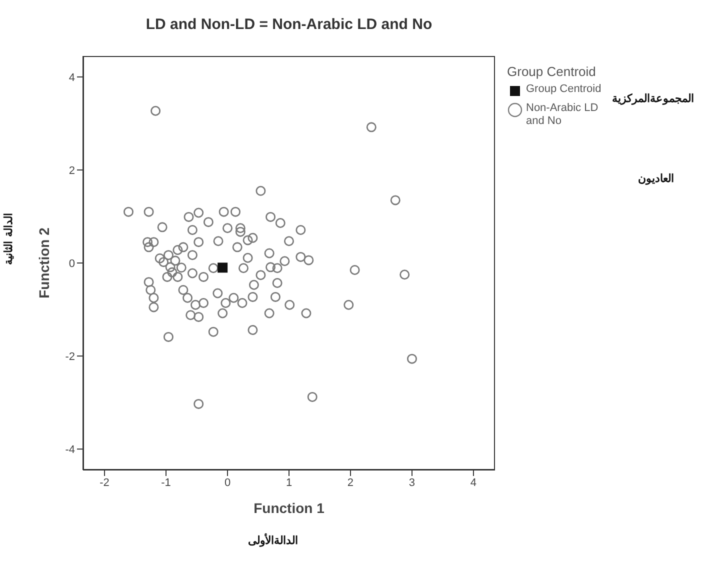 The image size is (723, 566). Describe the element at coordinates (289, 508) in the screenshot. I see `x-axis-title: Function 1` at that location.